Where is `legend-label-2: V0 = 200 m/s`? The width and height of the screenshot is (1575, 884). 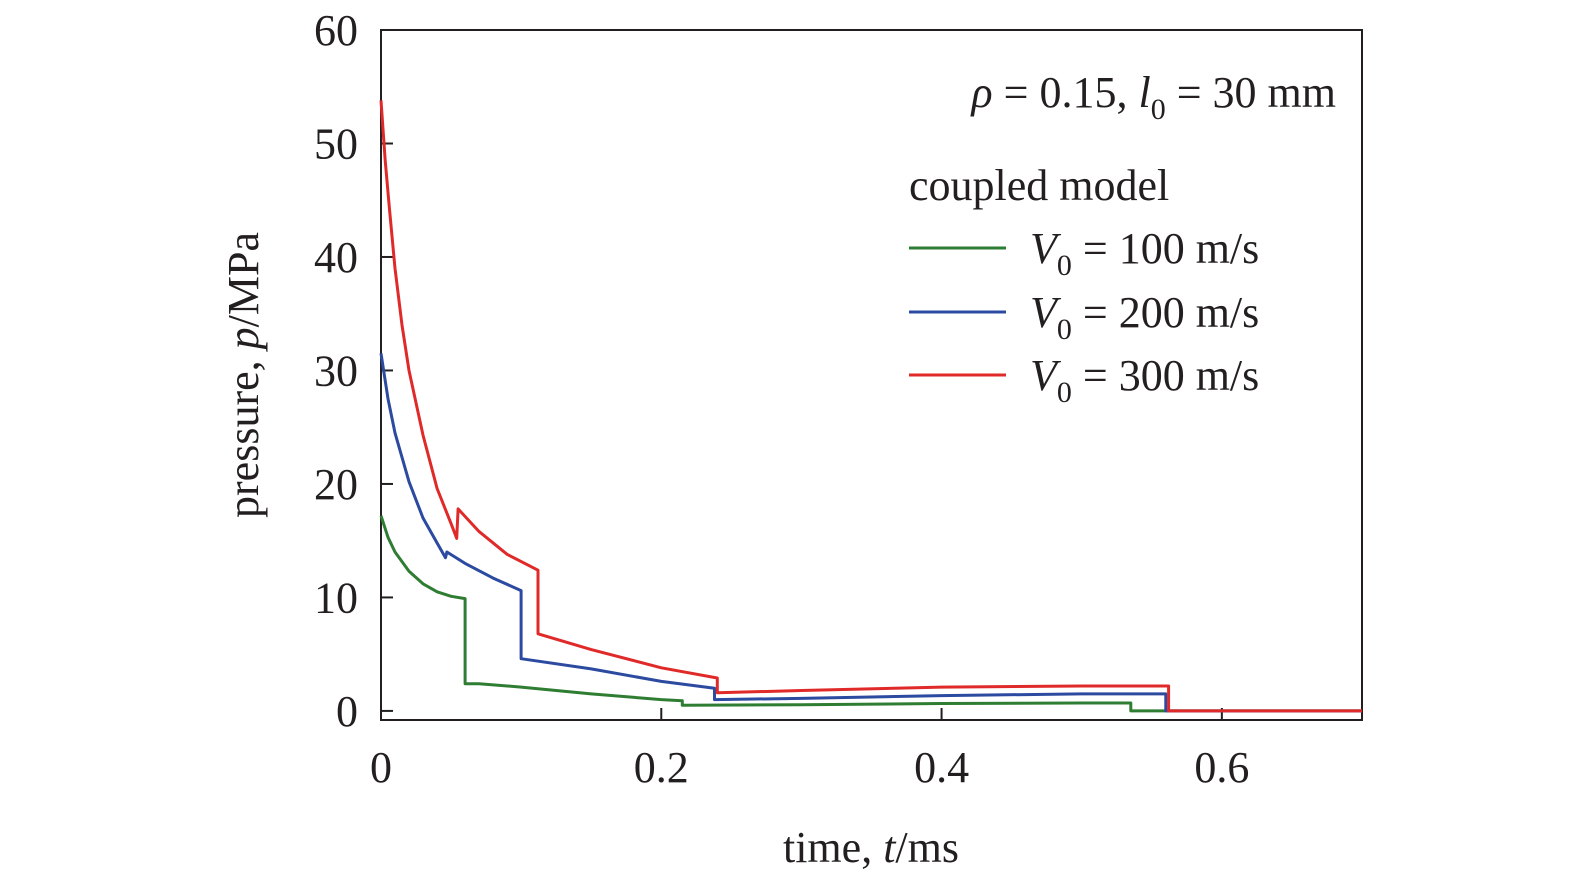
legend-label-2: V0 = 200 m/s is located at coordinates (1144, 317).